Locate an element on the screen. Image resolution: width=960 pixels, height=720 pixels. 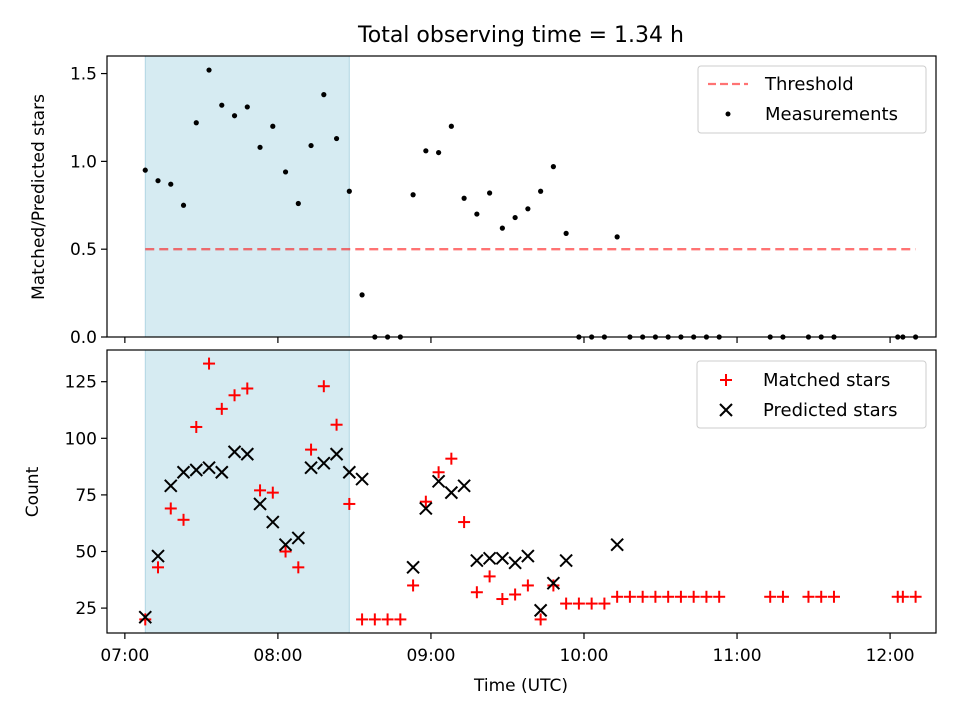
y-tick-label: 25 is located at coordinates (86, 609).